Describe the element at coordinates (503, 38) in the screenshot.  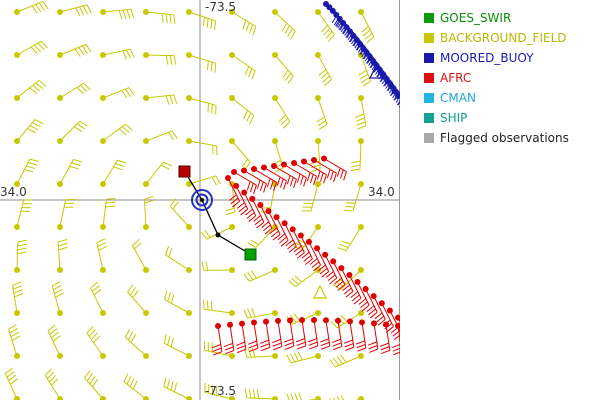
I see `legend-label: BACKGROUND_FIELD` at that location.